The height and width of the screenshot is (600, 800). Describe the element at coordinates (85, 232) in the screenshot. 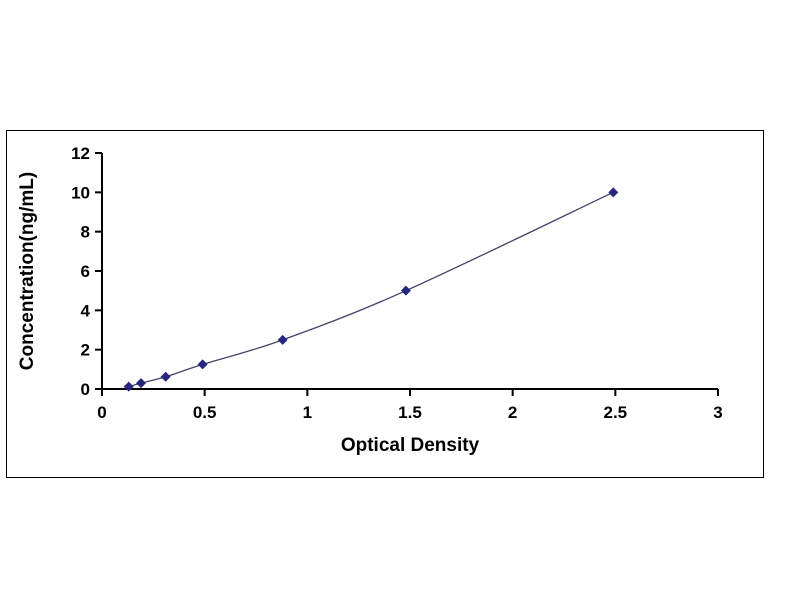

I see `y-tick-label: 8` at that location.